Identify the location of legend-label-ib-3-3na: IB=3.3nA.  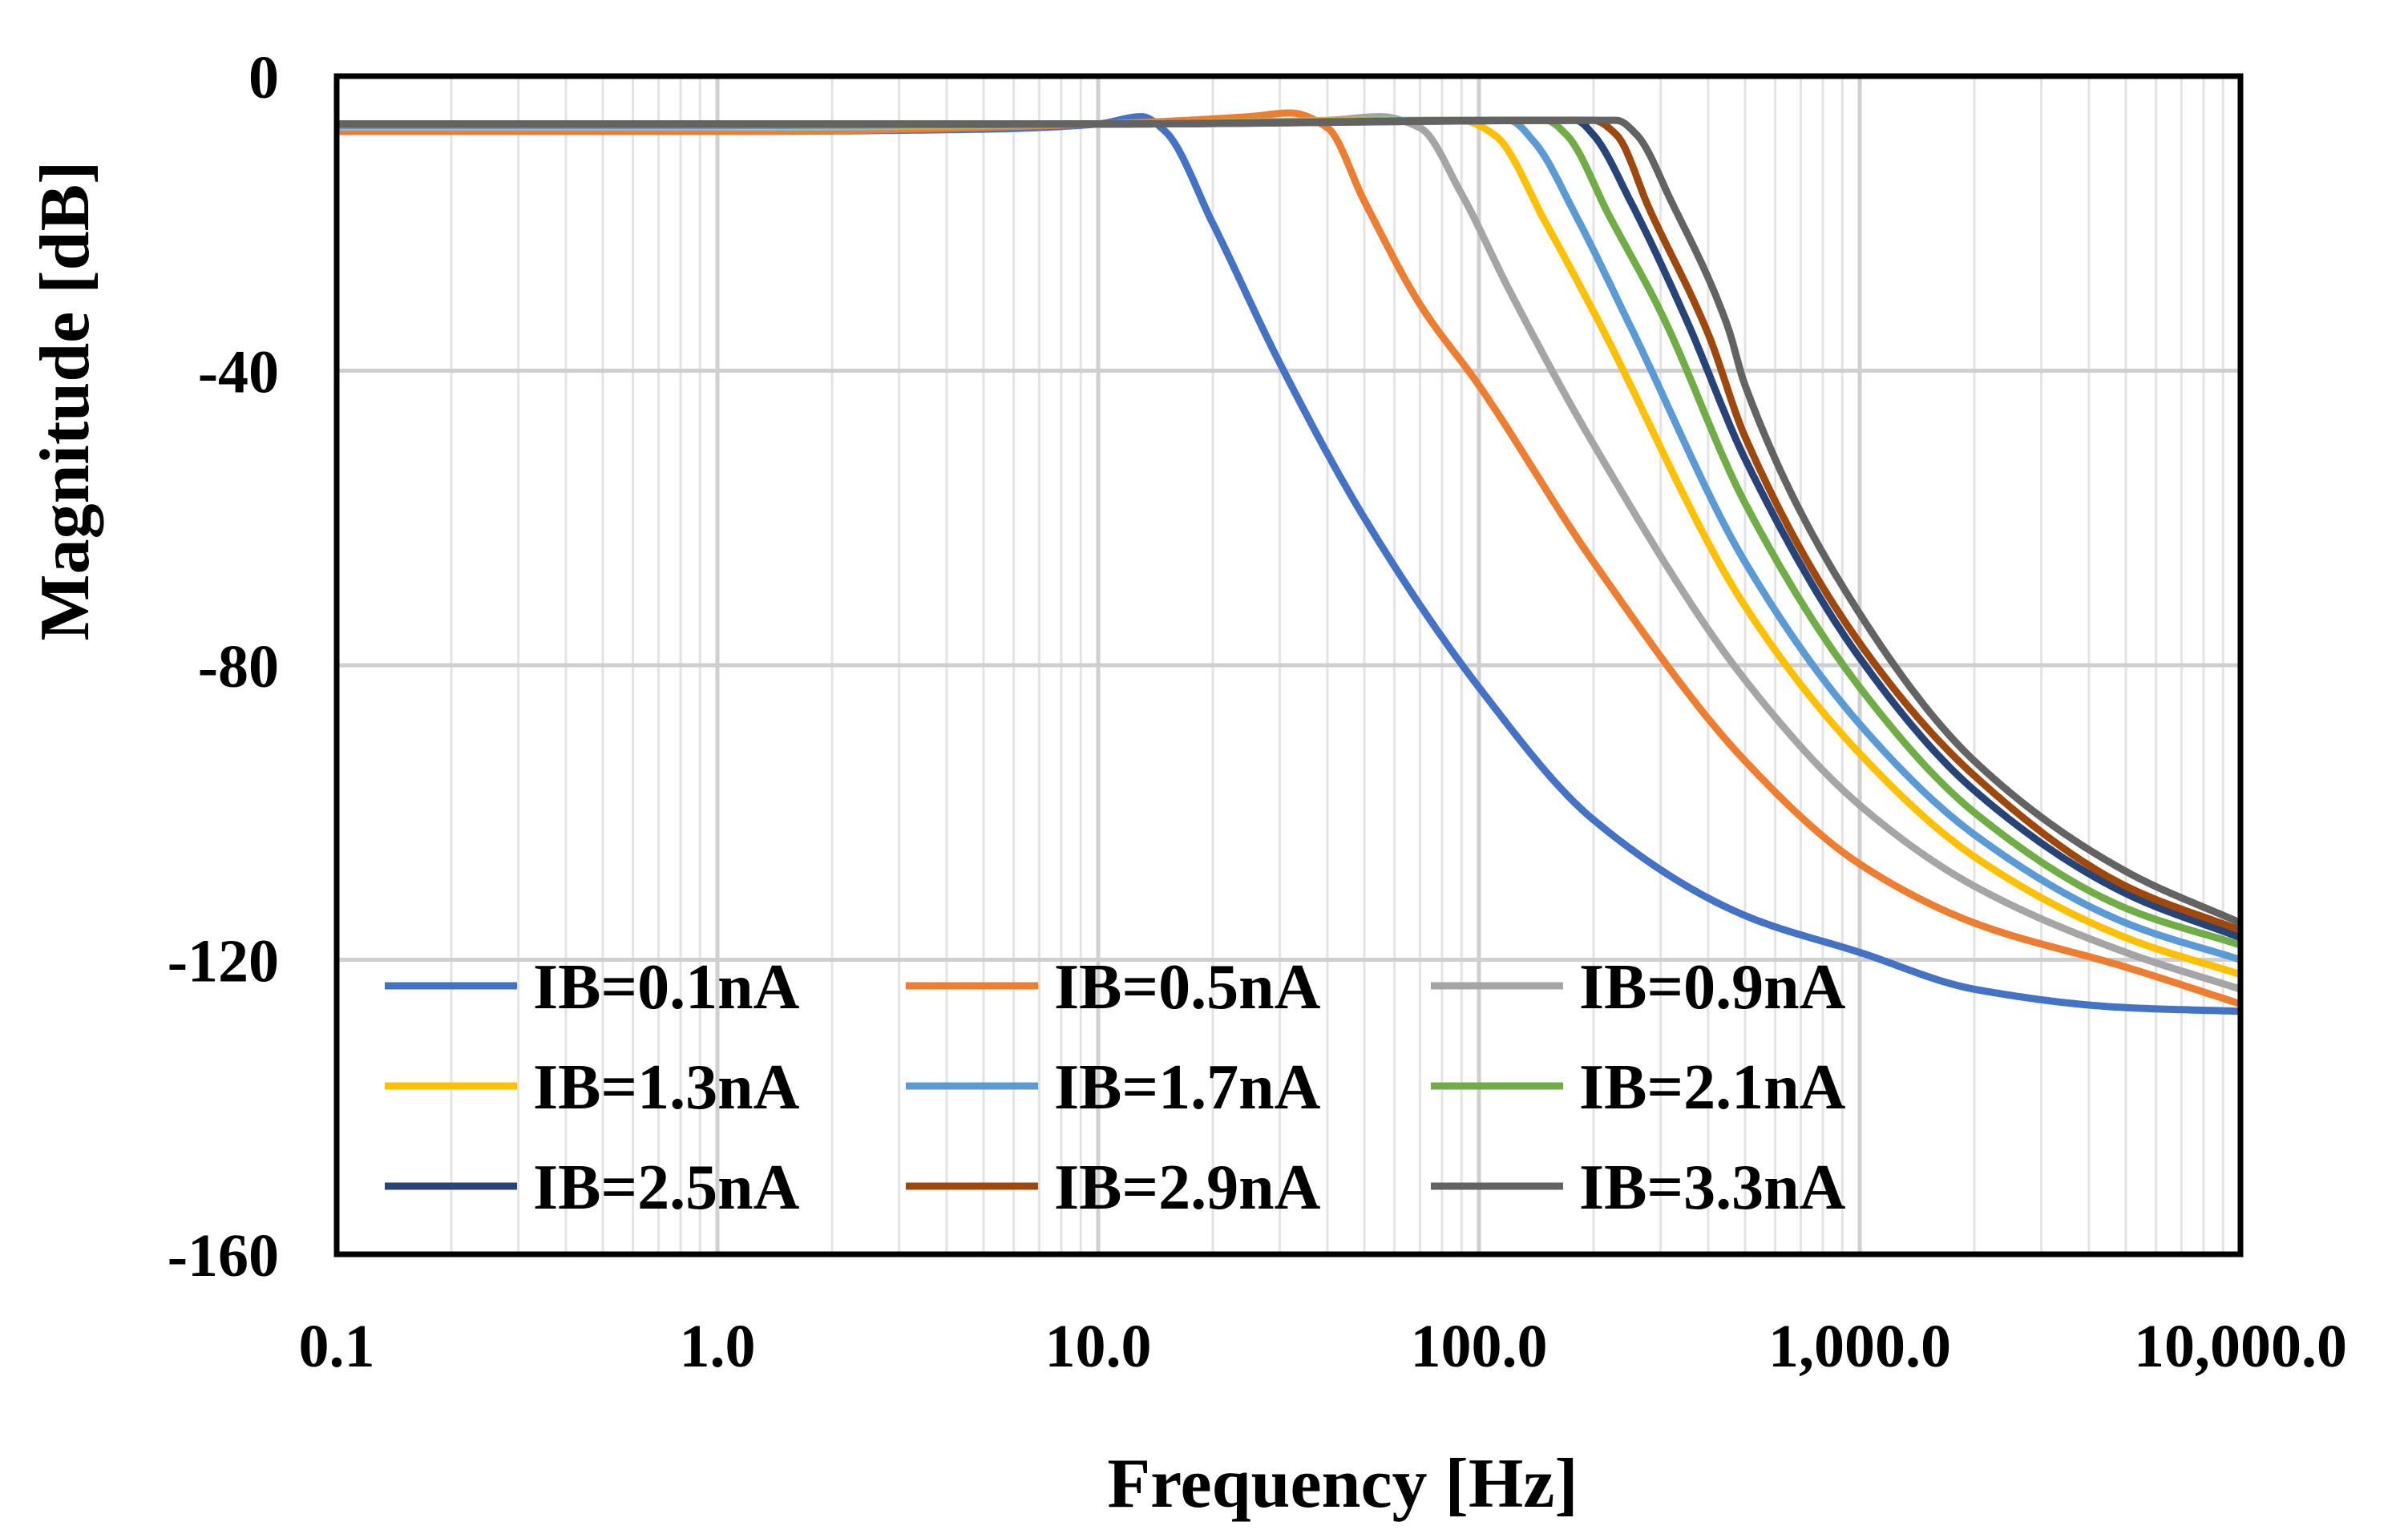
(1712, 1188).